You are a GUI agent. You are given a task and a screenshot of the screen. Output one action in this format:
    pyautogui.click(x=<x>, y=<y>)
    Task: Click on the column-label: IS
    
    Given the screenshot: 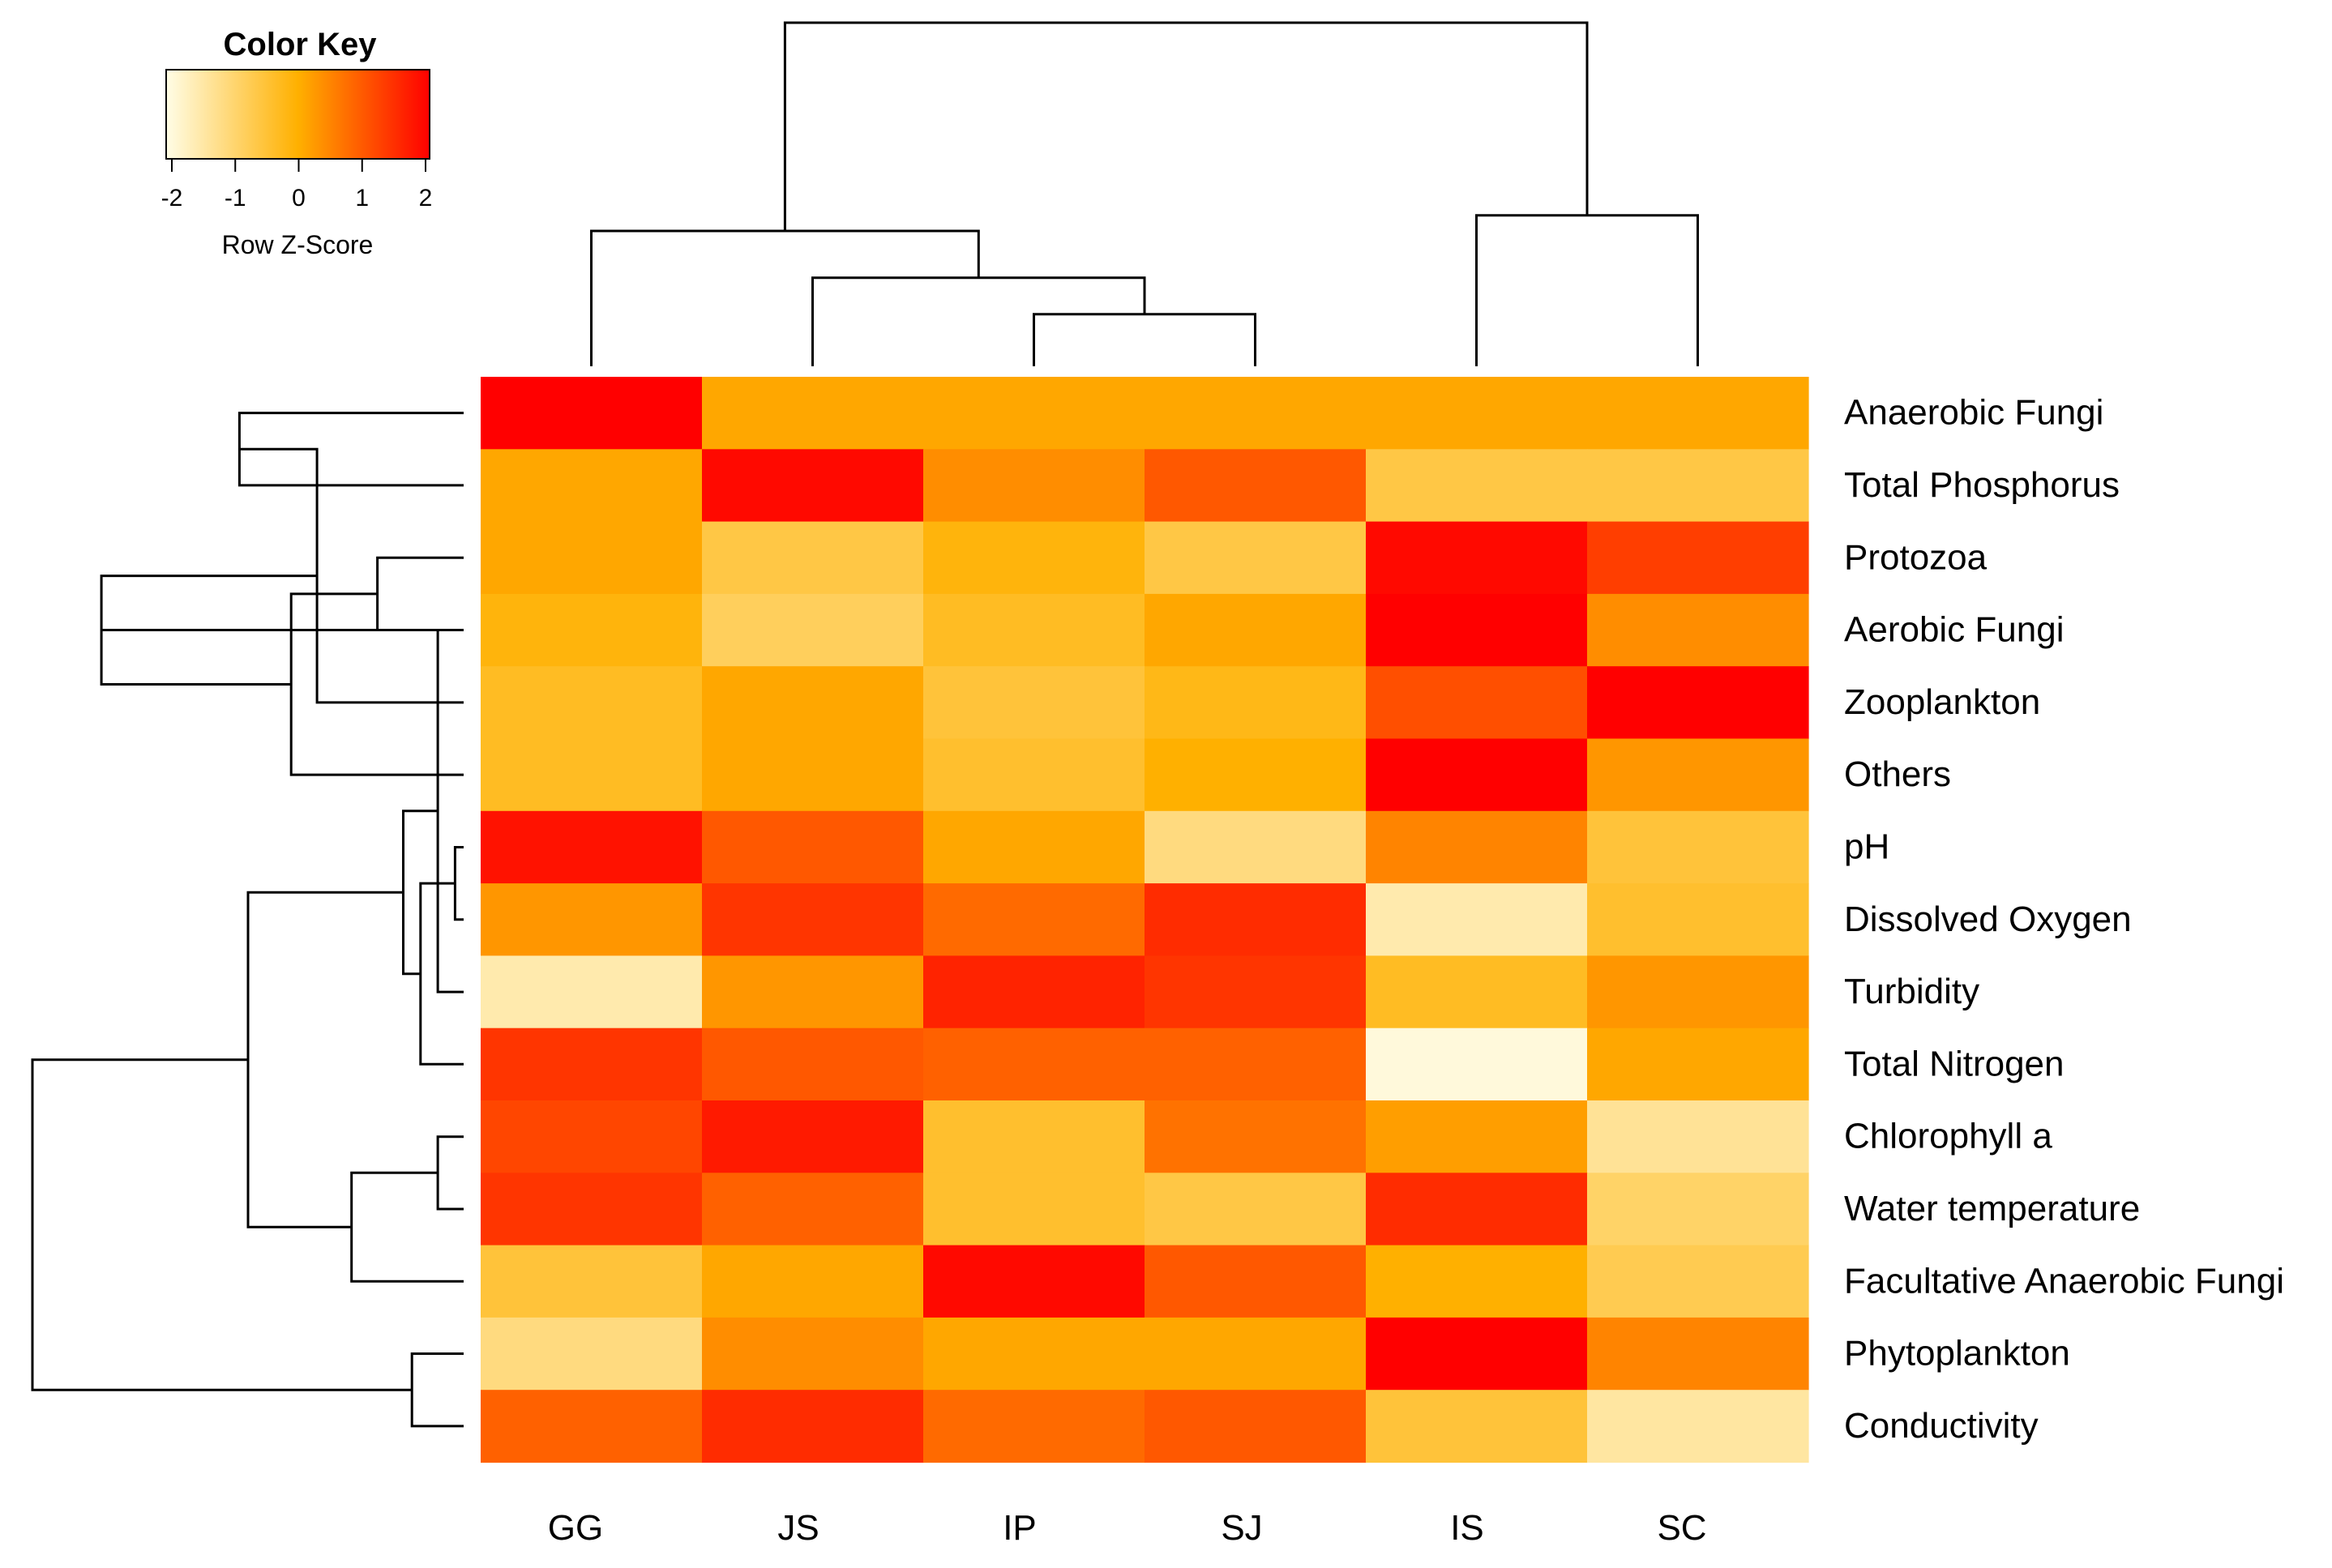 What is the action you would take?
    pyautogui.click(x=1467, y=1528)
    